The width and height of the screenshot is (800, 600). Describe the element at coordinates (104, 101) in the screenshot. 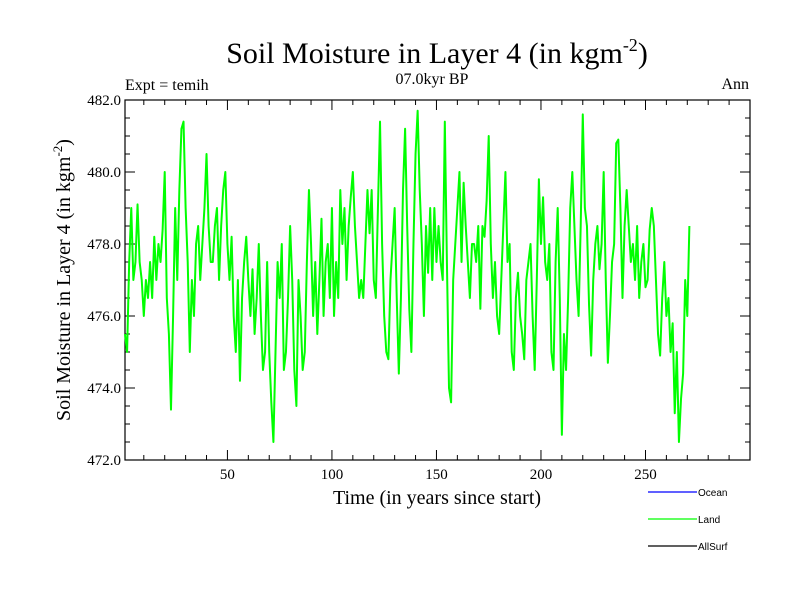

I see `y-tick-label: 482.0` at that location.